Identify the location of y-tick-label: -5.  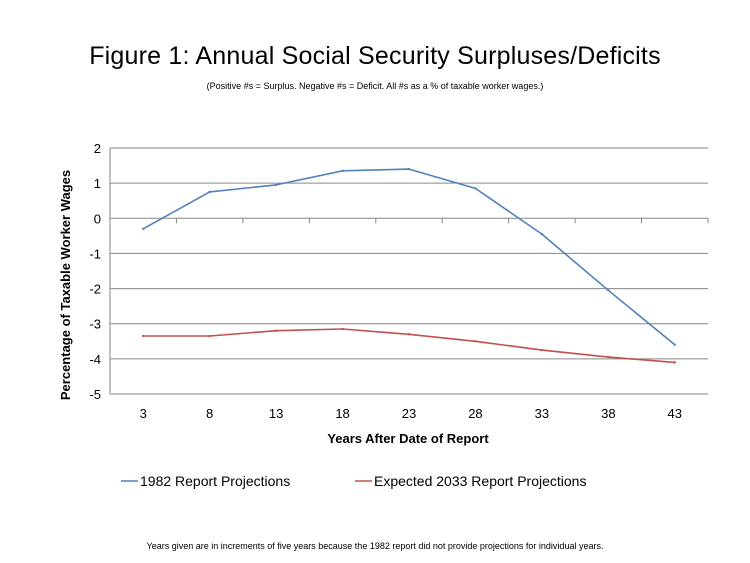
(95, 394).